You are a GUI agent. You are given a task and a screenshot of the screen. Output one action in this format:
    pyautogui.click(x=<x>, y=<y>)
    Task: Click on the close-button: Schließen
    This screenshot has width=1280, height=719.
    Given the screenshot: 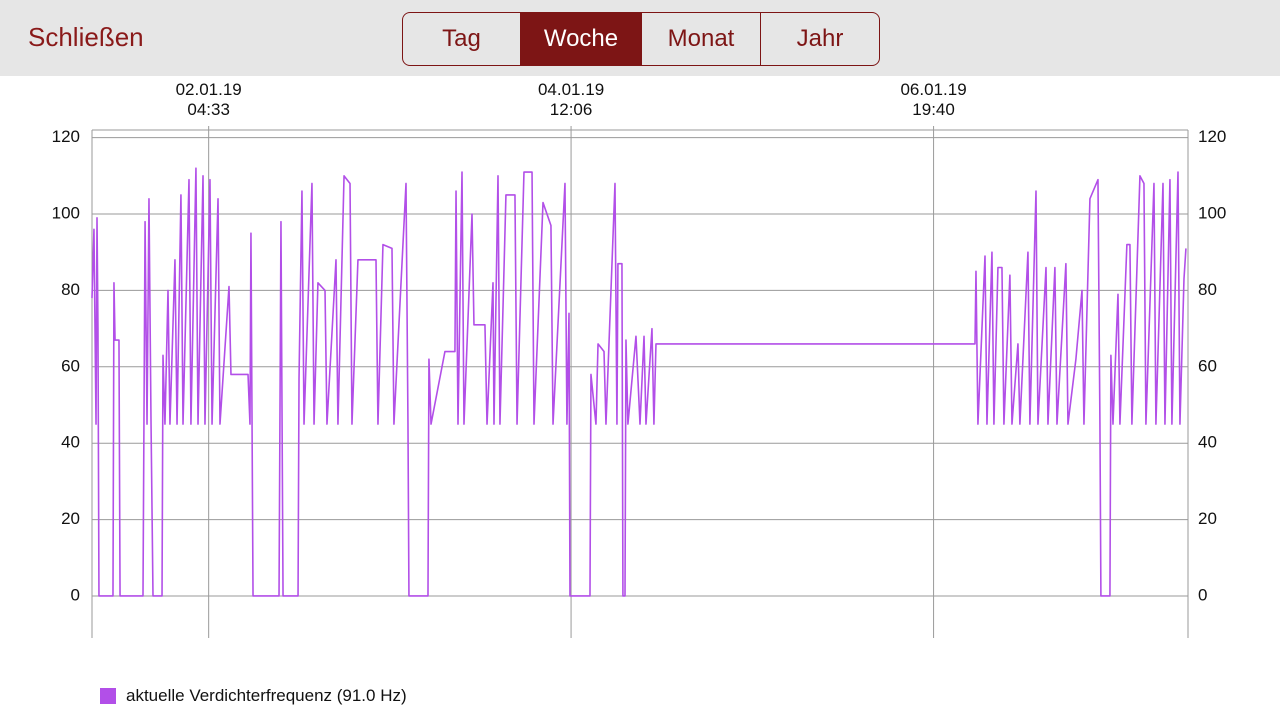 What is the action you would take?
    pyautogui.click(x=86, y=37)
    